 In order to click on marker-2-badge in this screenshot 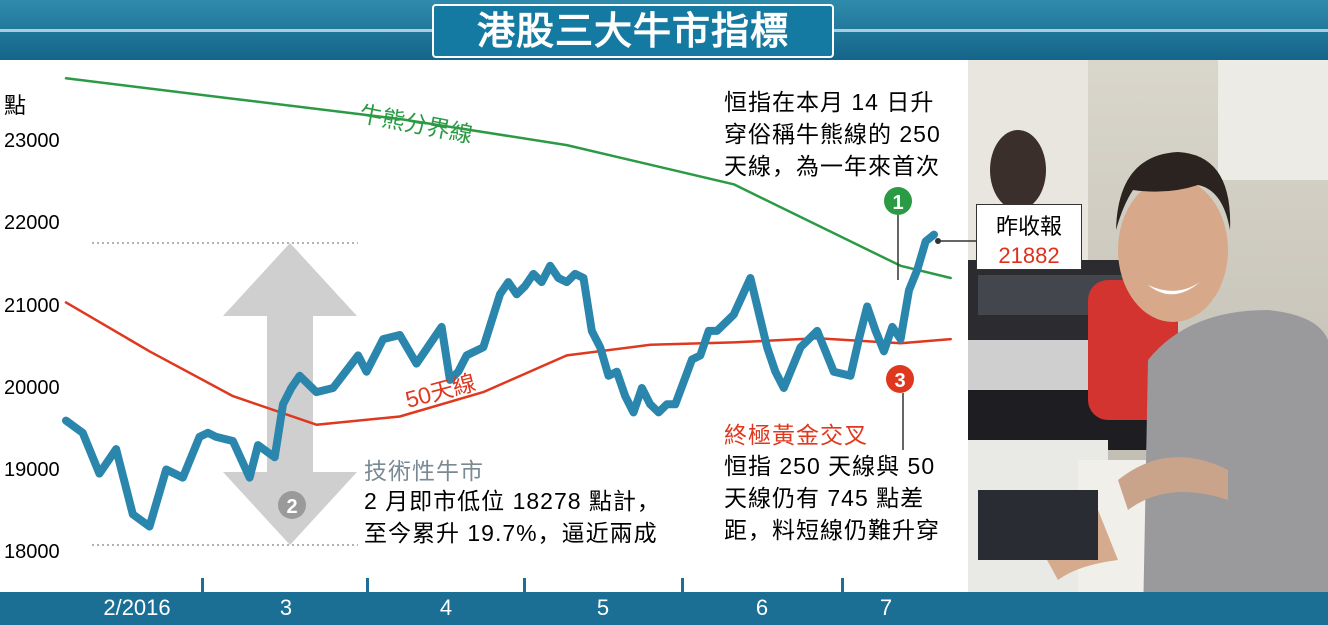, I will do `click(292, 505)`.